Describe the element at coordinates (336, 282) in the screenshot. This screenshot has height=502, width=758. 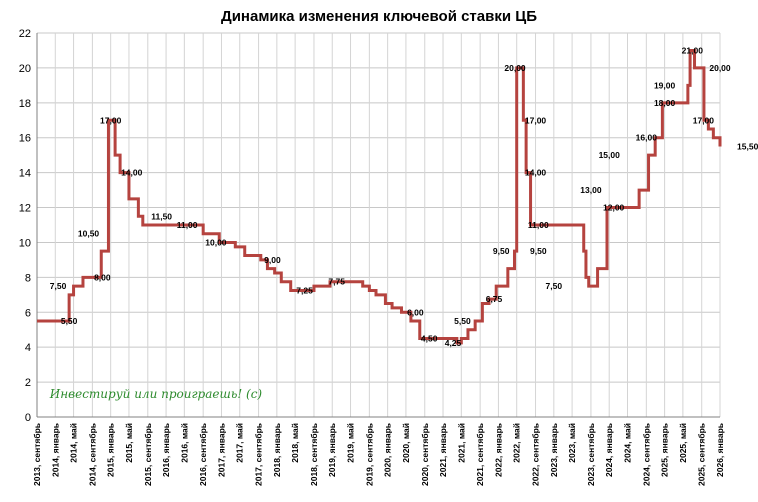
I see `data-label: 7,75` at that location.